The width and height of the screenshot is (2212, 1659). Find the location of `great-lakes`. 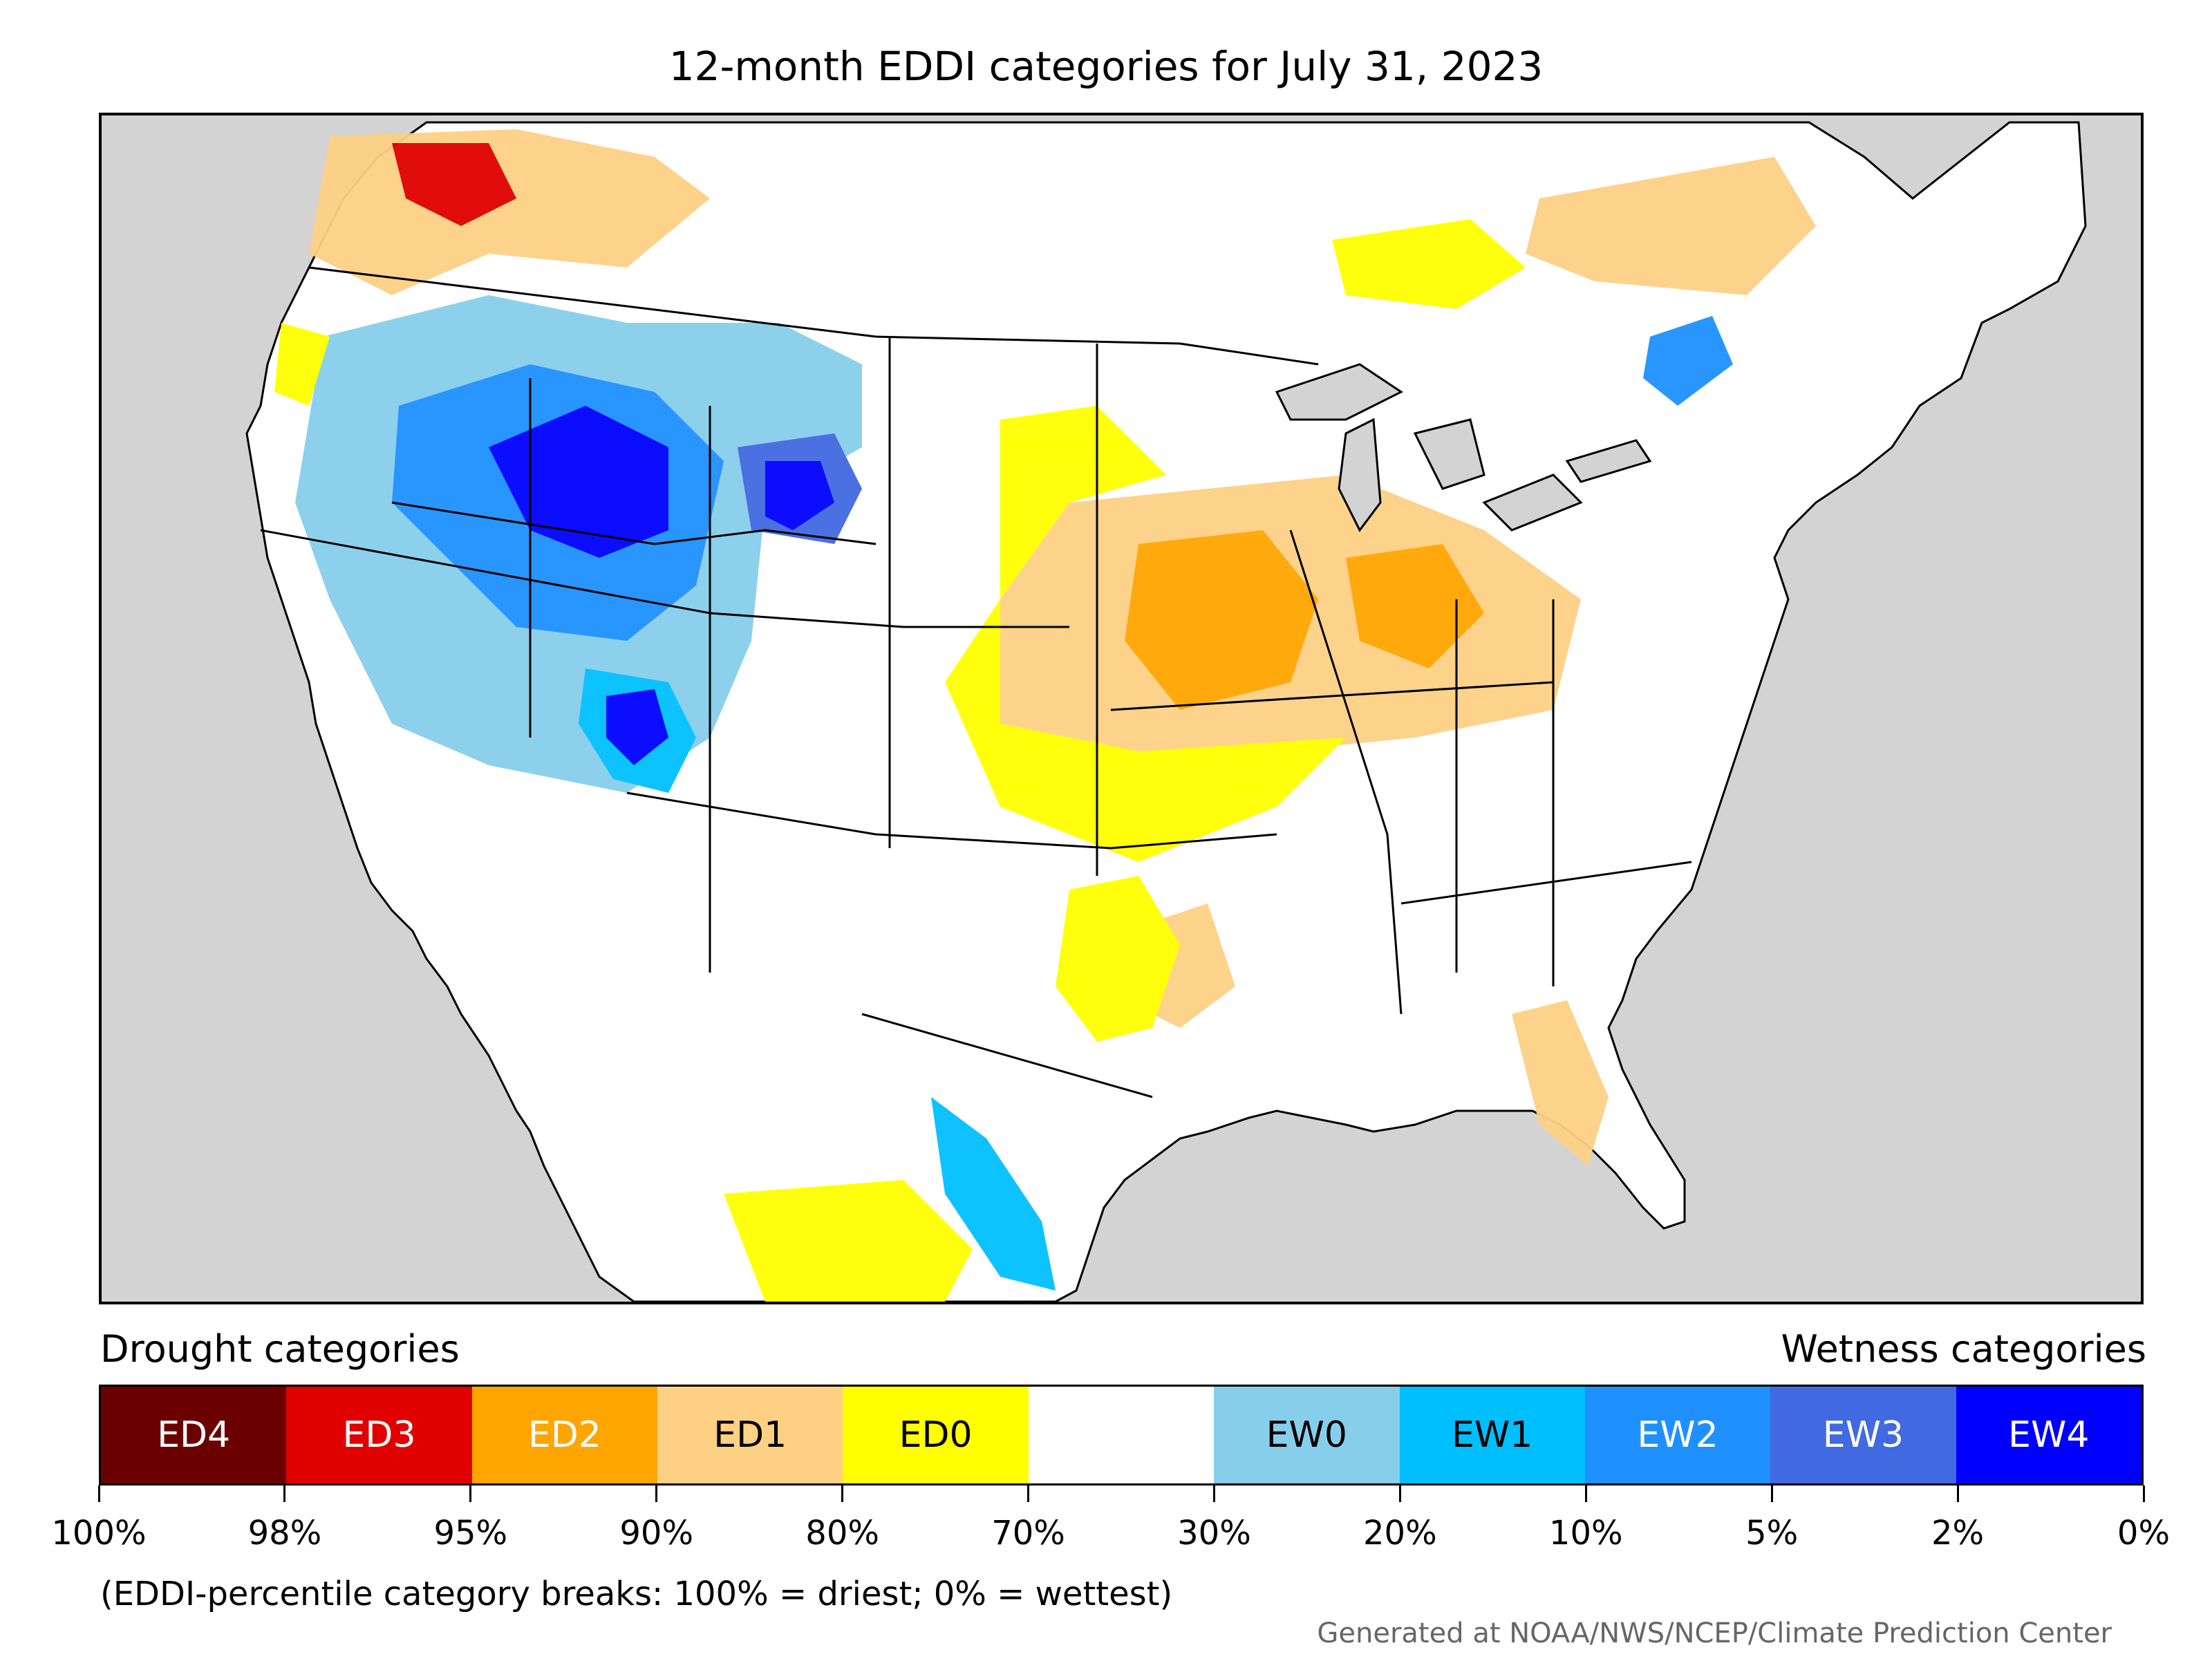

great-lakes is located at coordinates (1464, 447).